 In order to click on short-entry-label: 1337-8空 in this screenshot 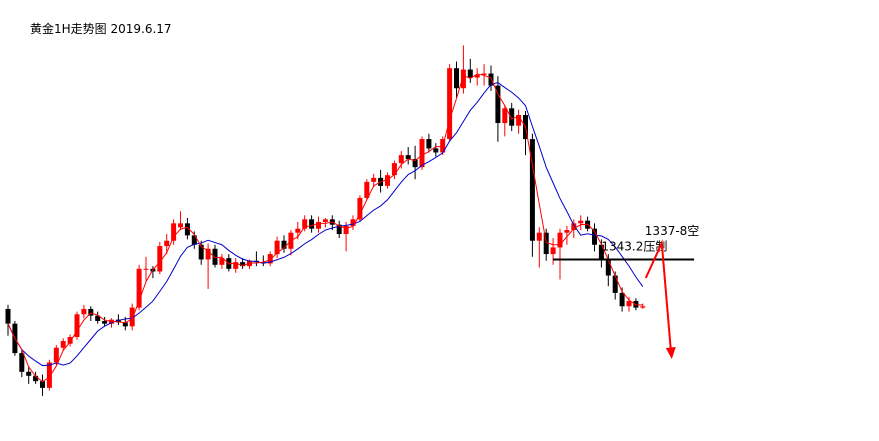, I will do `click(672, 231)`.